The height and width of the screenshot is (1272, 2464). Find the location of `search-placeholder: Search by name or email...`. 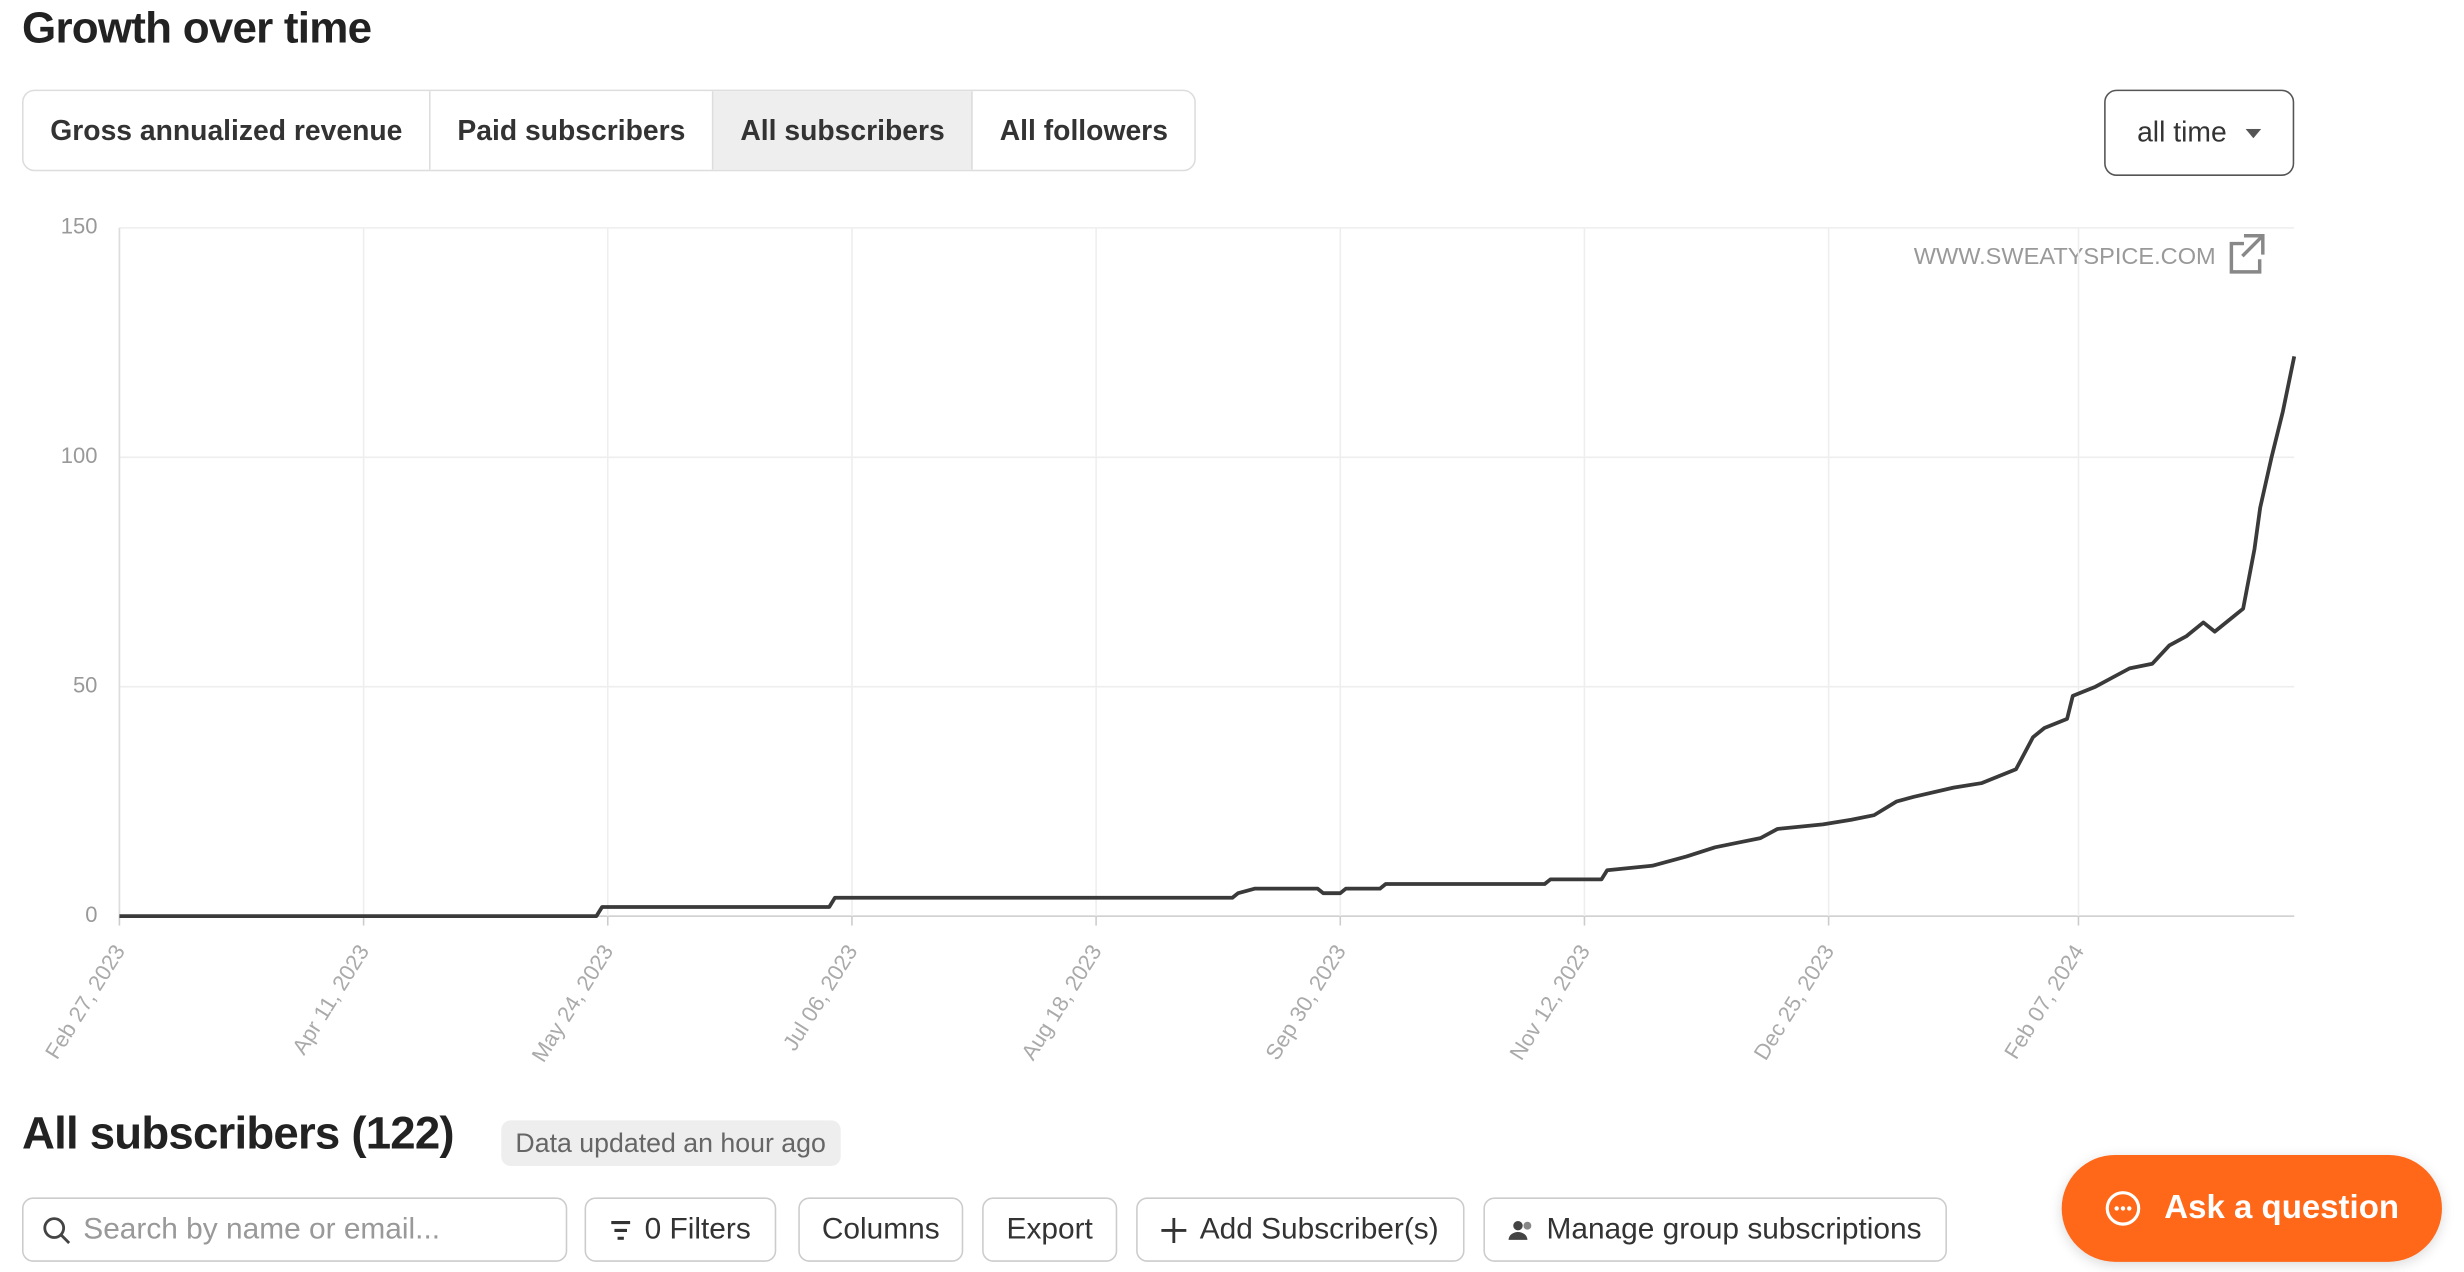

search-placeholder: Search by name or email... is located at coordinates (262, 1229).